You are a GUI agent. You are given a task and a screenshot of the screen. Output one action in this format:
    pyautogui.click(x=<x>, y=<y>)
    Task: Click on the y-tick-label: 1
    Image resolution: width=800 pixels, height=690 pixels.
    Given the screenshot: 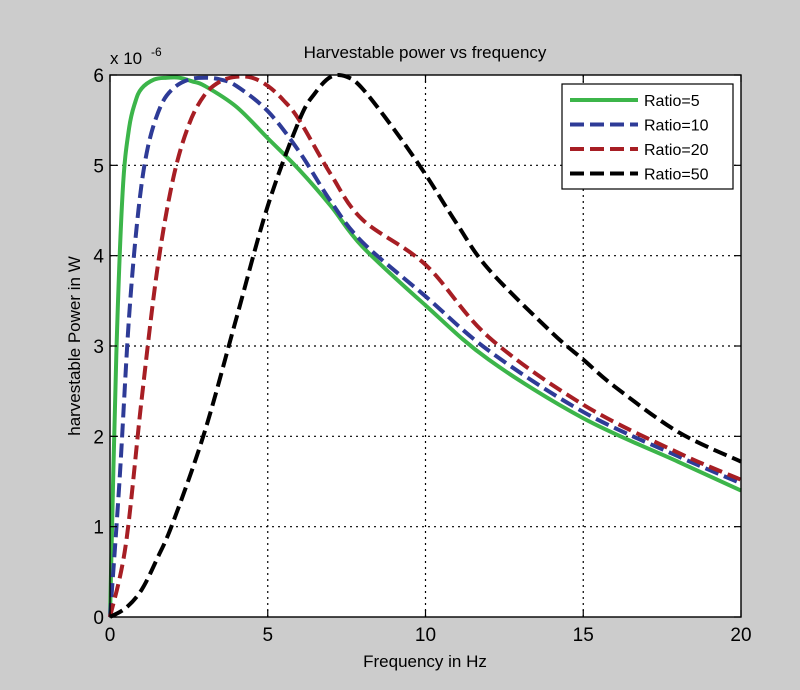 What is the action you would take?
    pyautogui.click(x=98, y=528)
    